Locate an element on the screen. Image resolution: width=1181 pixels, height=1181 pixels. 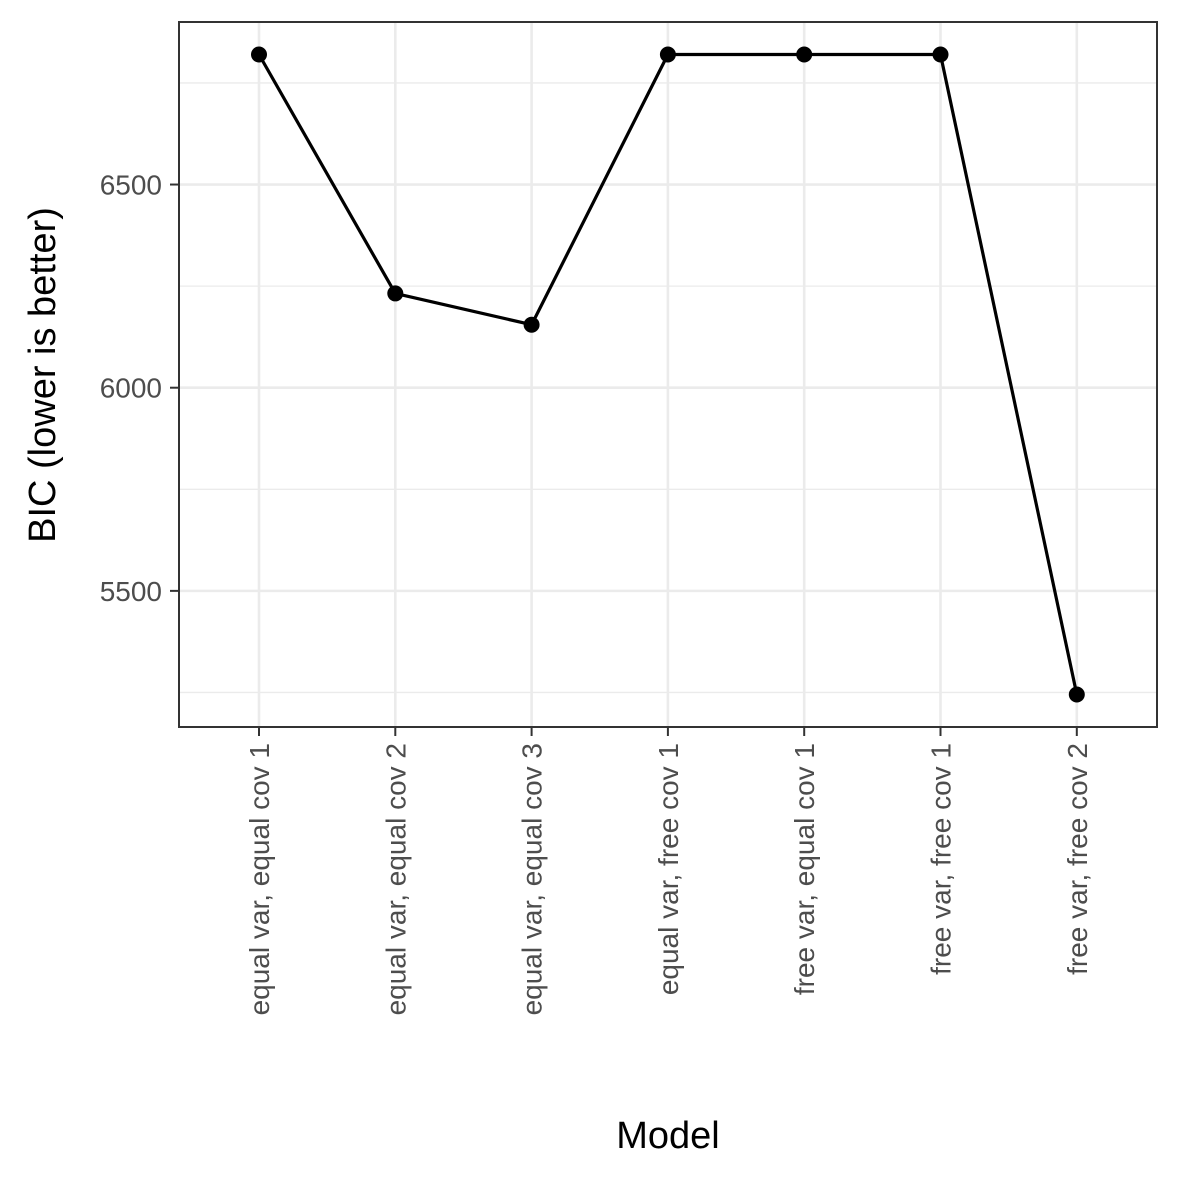
x-tick-label-4: free var, equal cov 1 is located at coordinates (804, 869).